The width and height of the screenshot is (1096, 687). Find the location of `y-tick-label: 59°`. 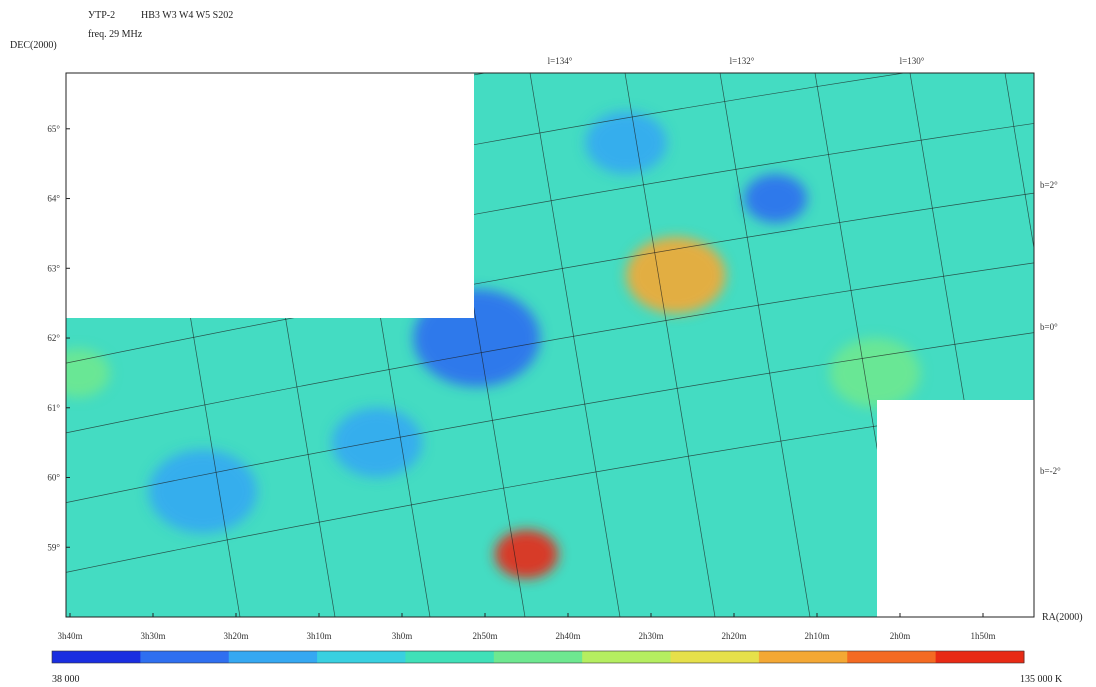

y-tick-label: 59° is located at coordinates (53, 547).